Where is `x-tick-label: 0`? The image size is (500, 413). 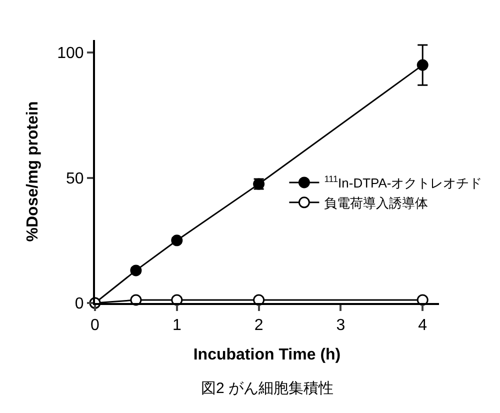
x-tick-label: 0 is located at coordinates (95, 325).